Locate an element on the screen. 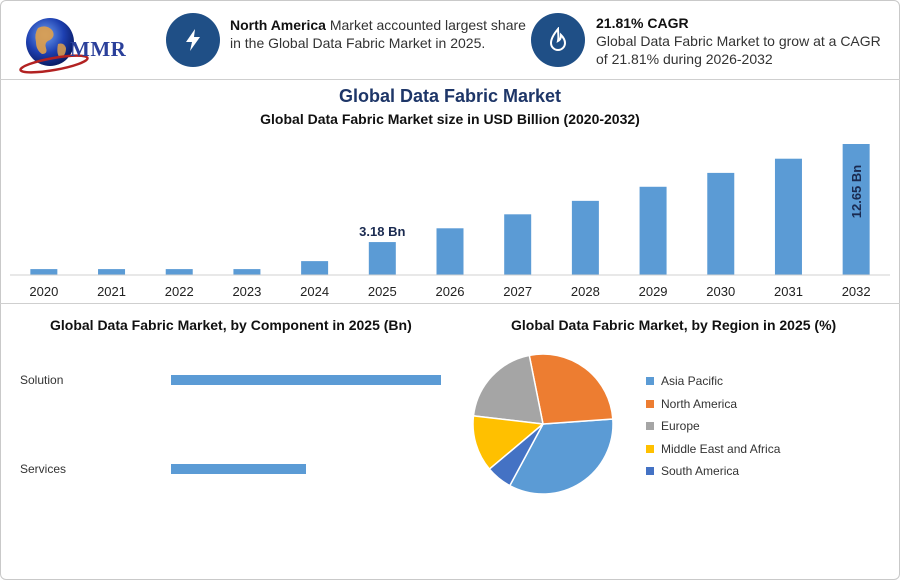  x-tick-2026: 2026 is located at coordinates (450, 291).